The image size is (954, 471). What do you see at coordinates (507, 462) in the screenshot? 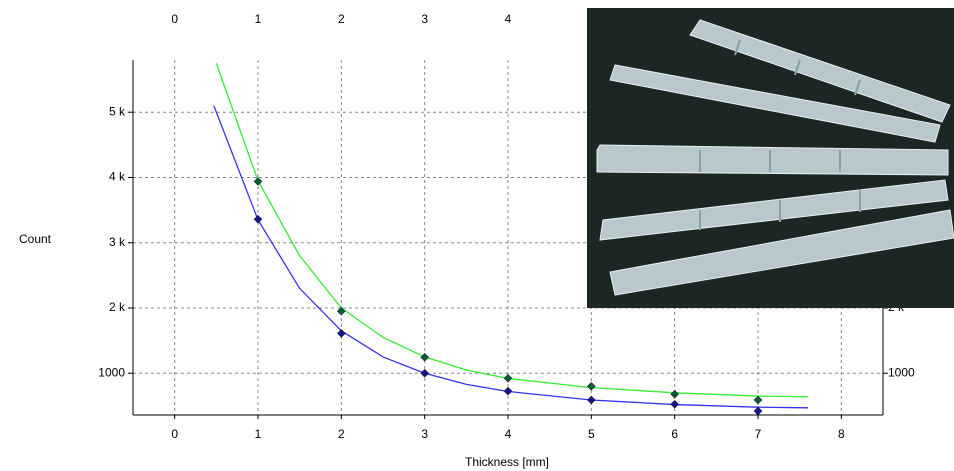
I see `x-axis-label: Thickness [mm]` at bounding box center [507, 462].